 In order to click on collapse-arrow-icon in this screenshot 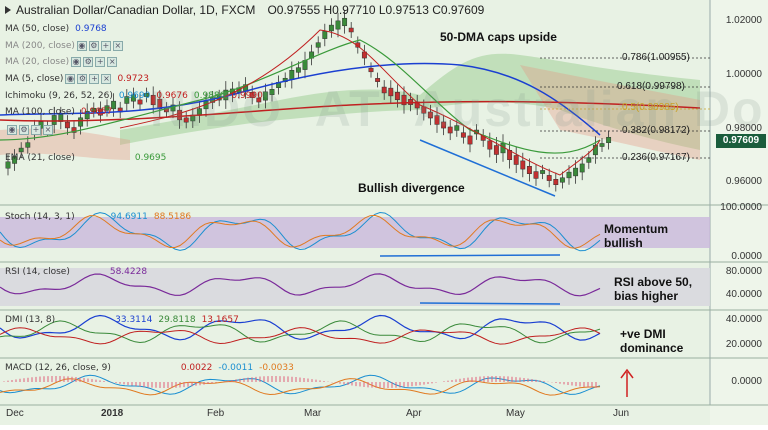, I will do `click(8, 10)`.